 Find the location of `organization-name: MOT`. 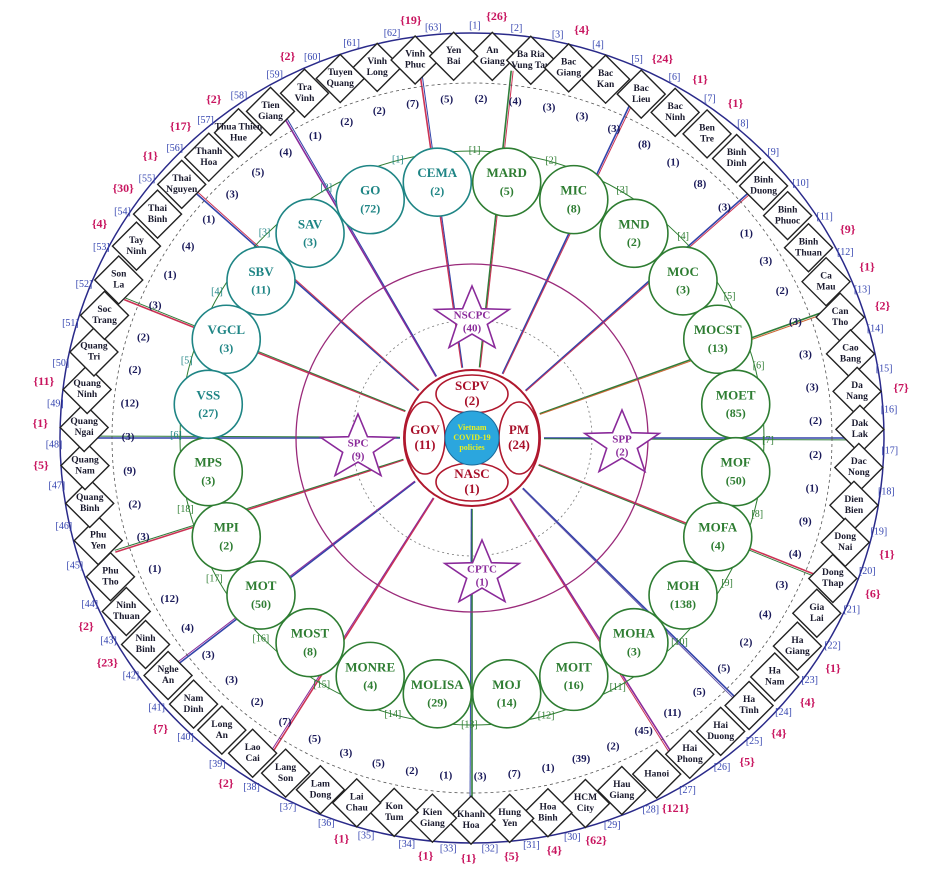

organization-name: MOT is located at coordinates (260, 585).